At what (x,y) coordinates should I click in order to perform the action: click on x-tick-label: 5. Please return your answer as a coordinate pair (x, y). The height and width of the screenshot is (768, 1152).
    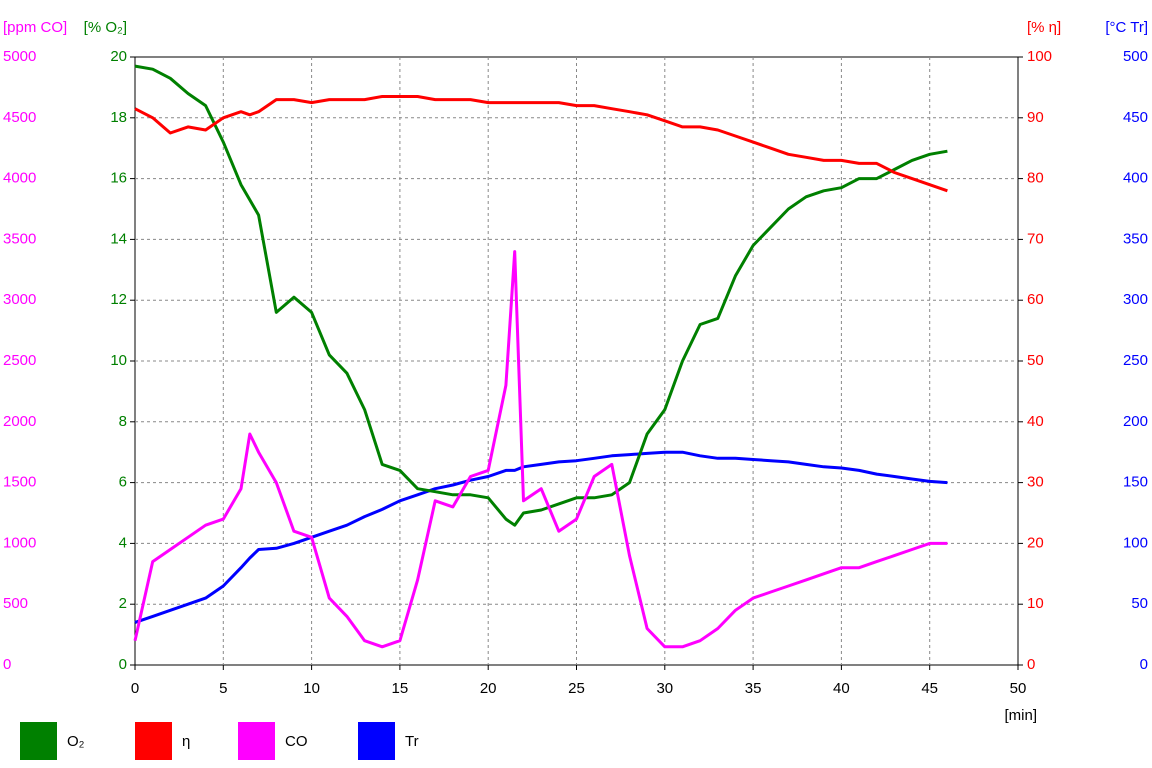
    Looking at the image, I should click on (223, 688).